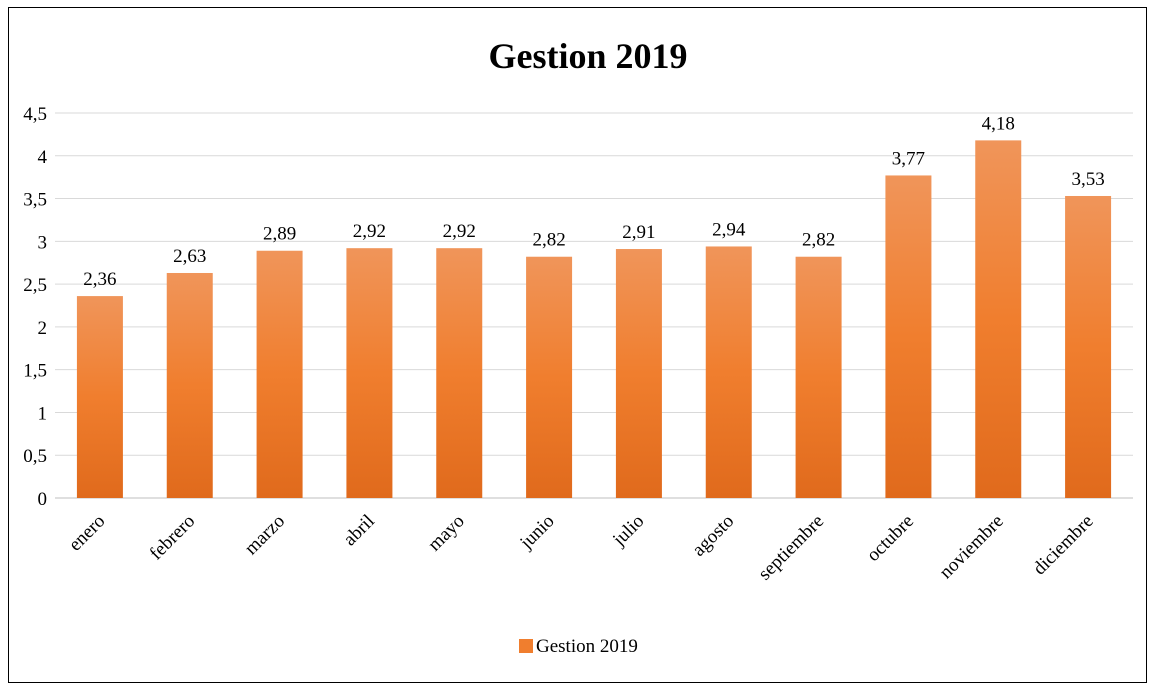 This screenshot has height=683, width=1151. I want to click on bar-octubre, so click(908, 336).